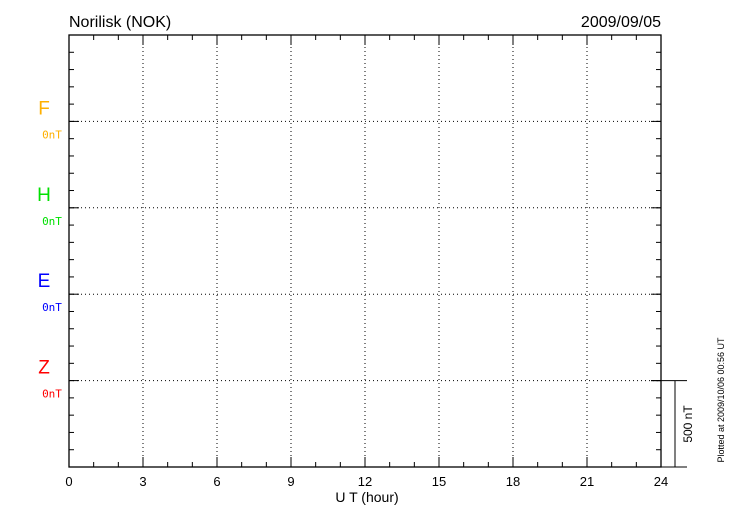 Image resolution: width=730 pixels, height=520 pixels. I want to click on series-baseline-F: 0nT, so click(52, 134).